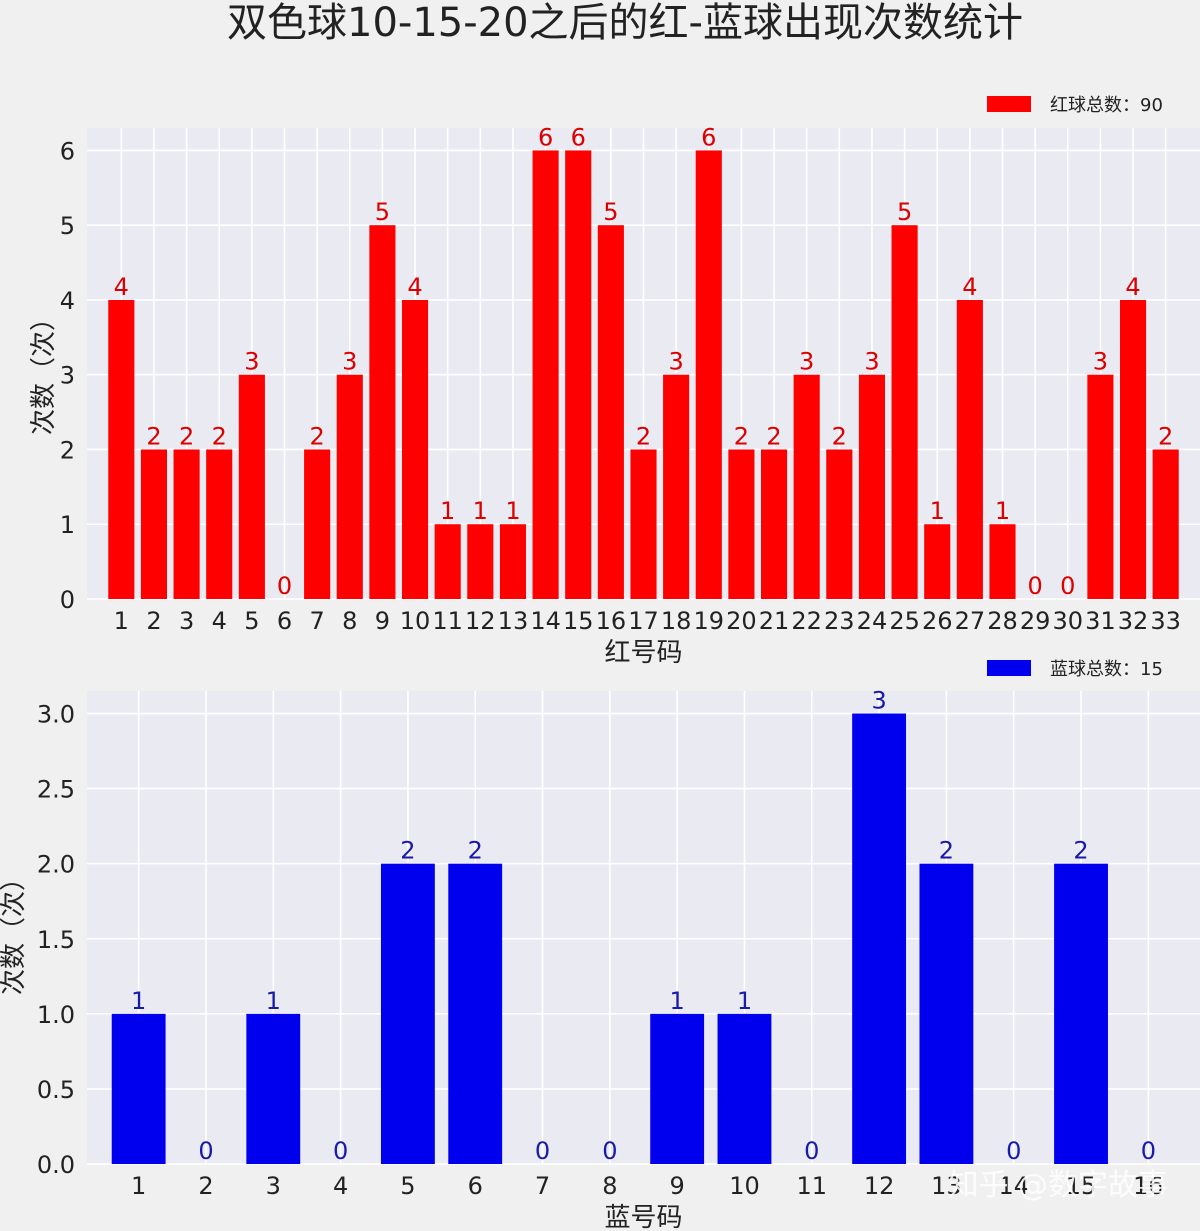 This screenshot has height=1231, width=1200. I want to click on x-tick-label: 18, so click(676, 621).